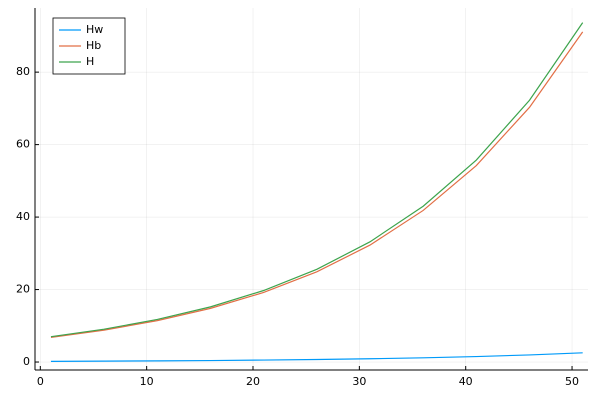  Describe the element at coordinates (23, 71) in the screenshot. I see `y-tick-label: 80` at that location.